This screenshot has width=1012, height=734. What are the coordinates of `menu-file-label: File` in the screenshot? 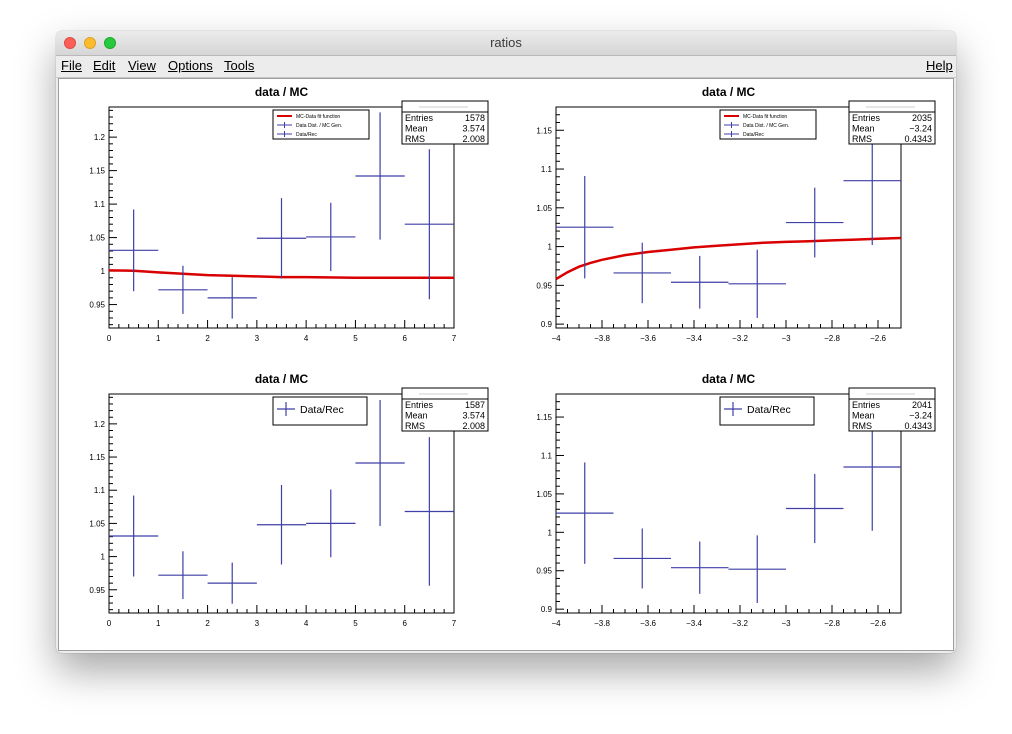 It's located at (71, 65).